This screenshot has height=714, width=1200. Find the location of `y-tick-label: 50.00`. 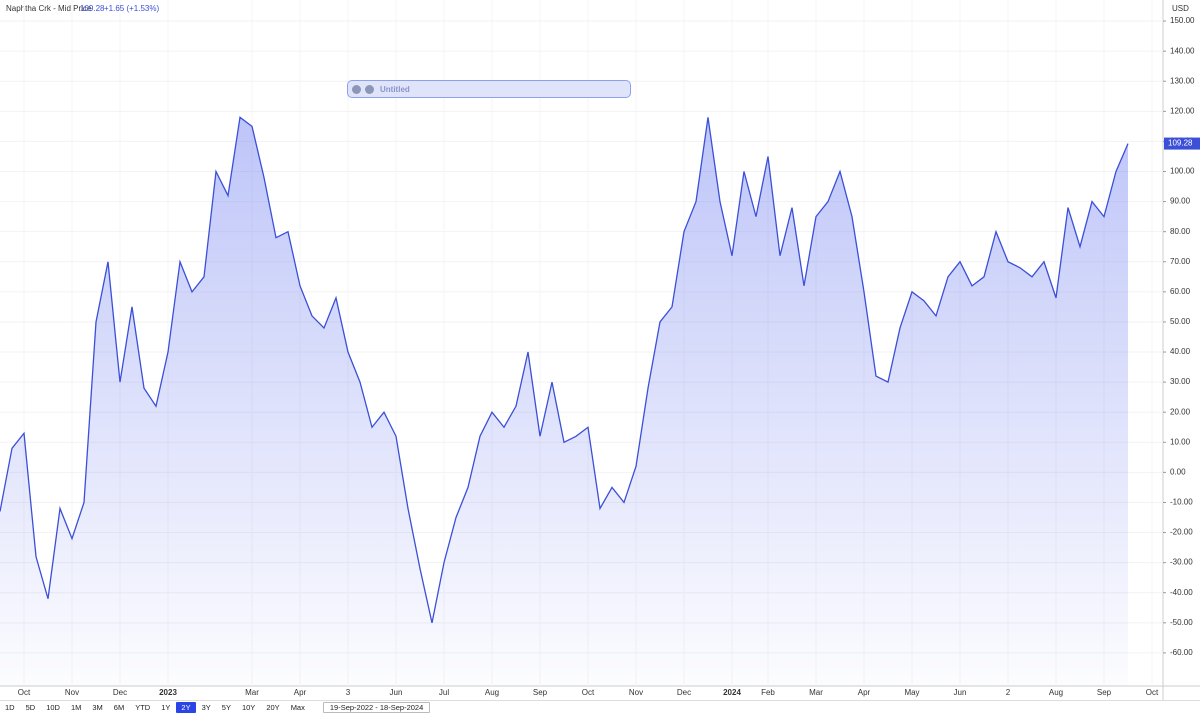

y-tick-label: 50.00 is located at coordinates (1180, 321).